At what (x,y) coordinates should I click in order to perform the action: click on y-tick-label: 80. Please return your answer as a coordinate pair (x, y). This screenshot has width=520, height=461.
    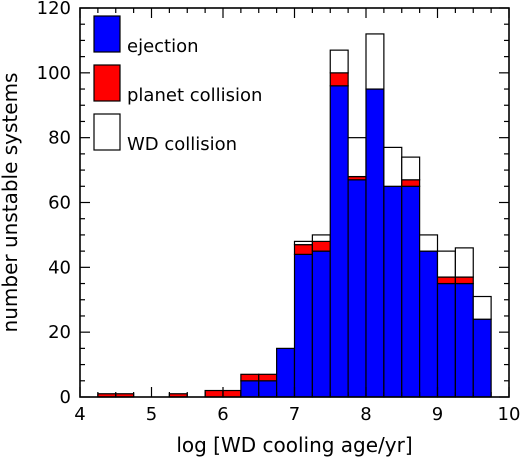
    Looking at the image, I should click on (59, 138).